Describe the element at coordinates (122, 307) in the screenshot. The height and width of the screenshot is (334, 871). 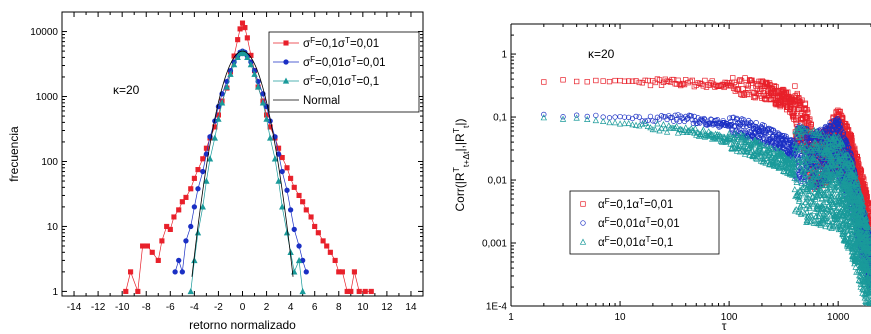
I see `x-tick-label: -10` at that location.